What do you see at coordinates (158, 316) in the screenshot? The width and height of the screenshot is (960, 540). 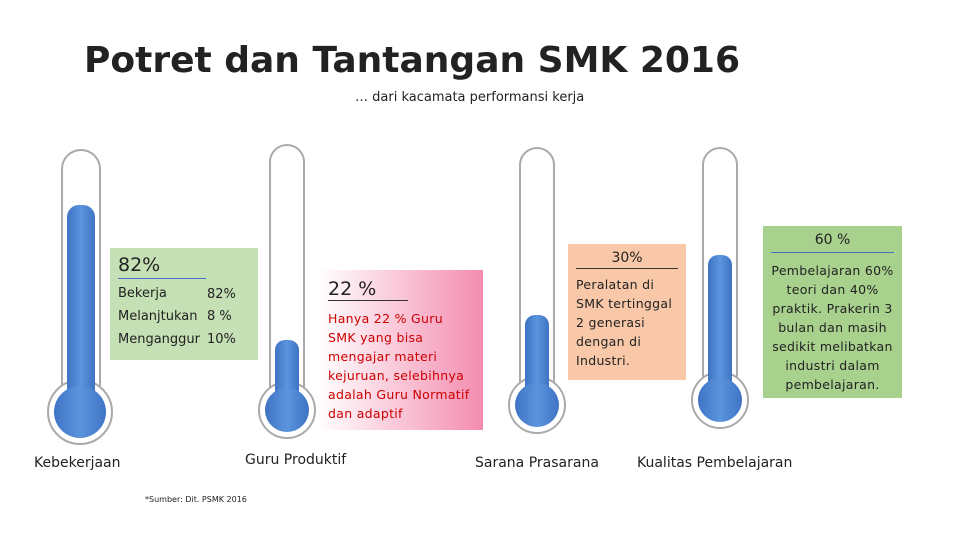 I see `row-label: Melanjtukan` at bounding box center [158, 316].